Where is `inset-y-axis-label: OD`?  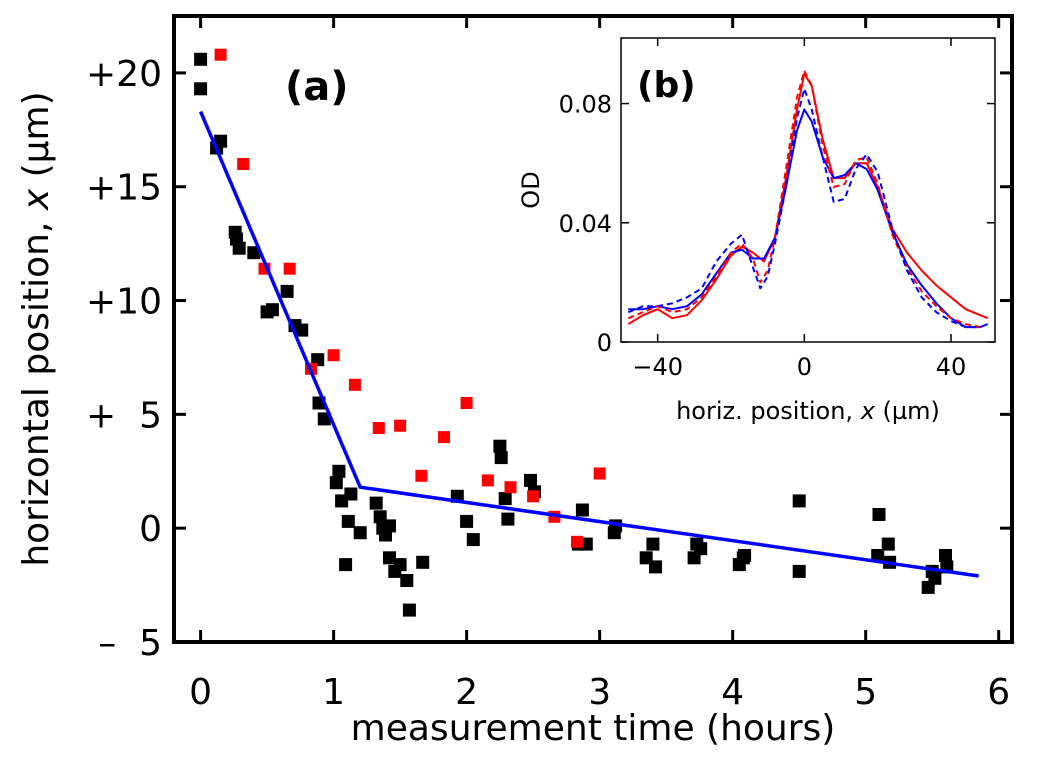
inset-y-axis-label: OD is located at coordinates (531, 189).